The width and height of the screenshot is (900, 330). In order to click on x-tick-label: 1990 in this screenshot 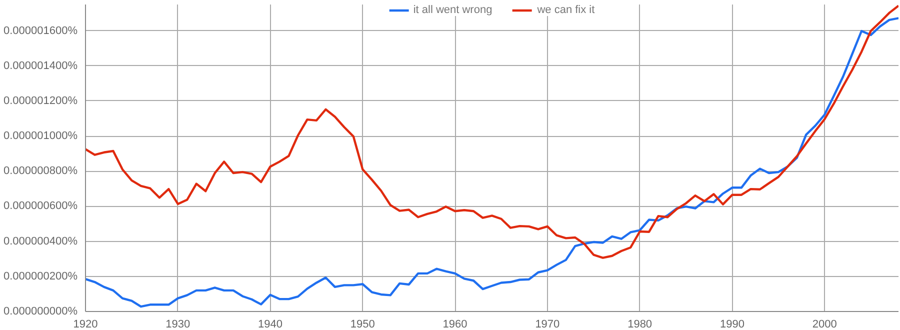, I will do `click(732, 324)`.